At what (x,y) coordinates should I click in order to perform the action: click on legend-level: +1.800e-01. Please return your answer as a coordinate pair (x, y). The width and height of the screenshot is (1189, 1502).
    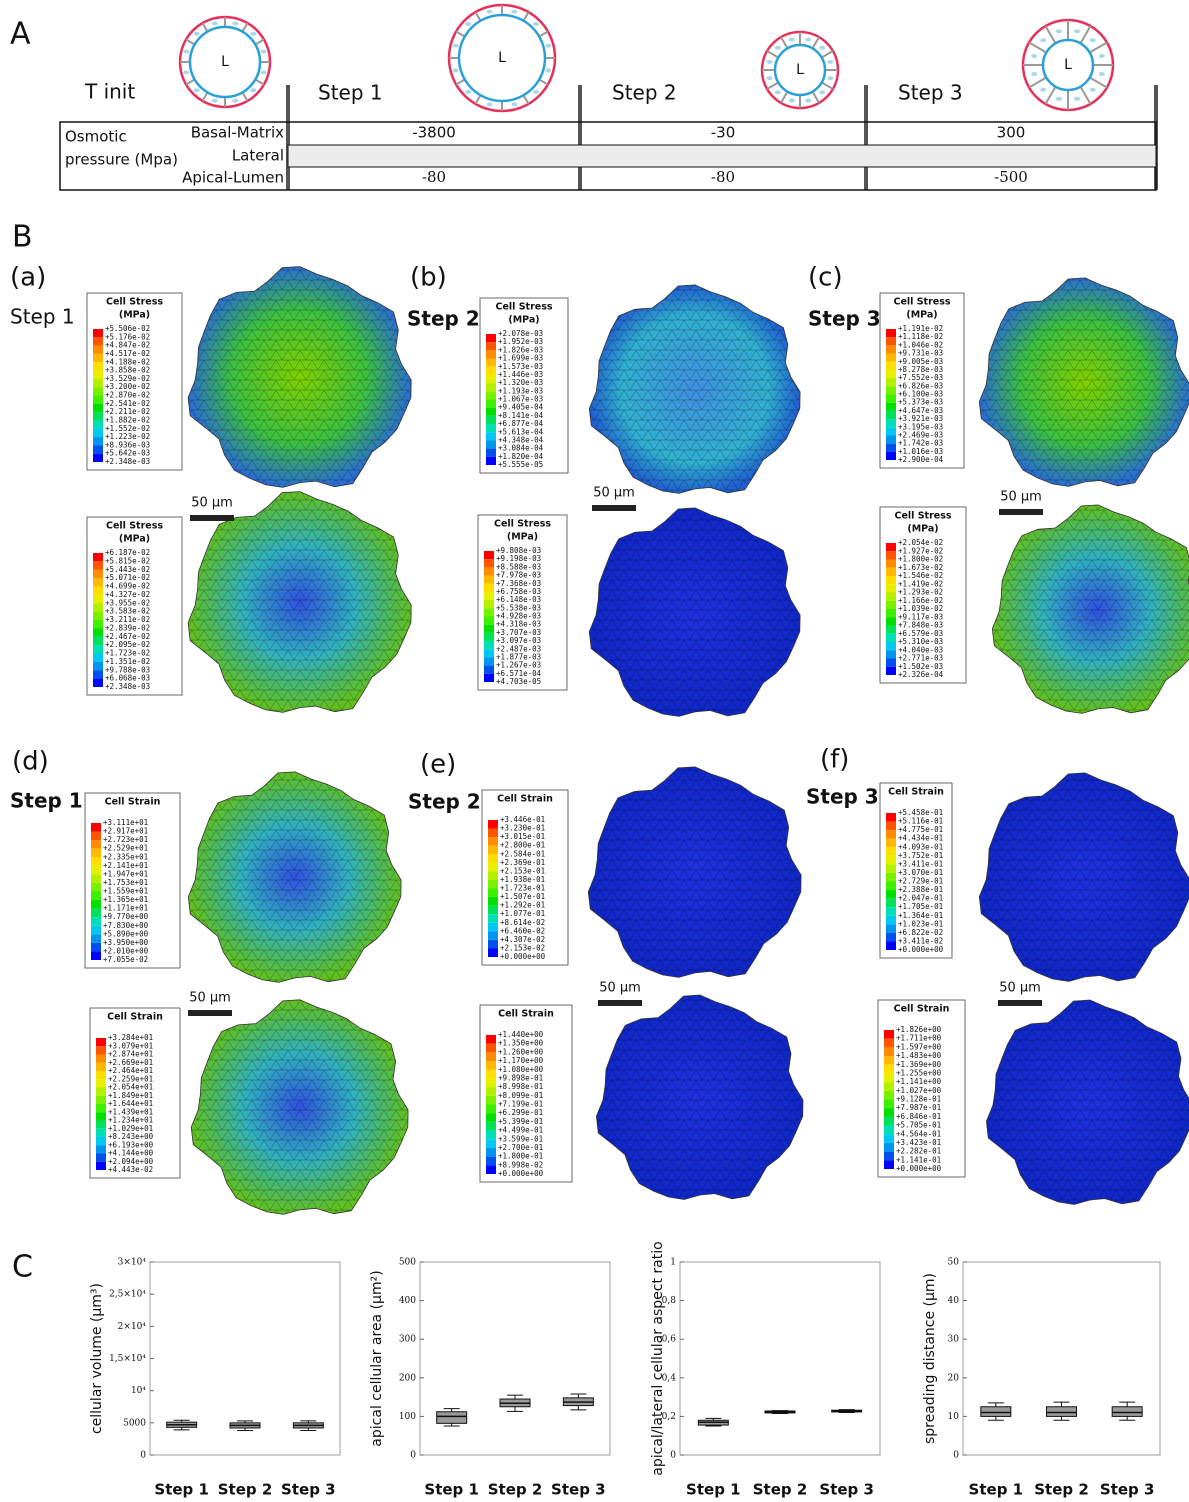
    Looking at the image, I should click on (520, 1156).